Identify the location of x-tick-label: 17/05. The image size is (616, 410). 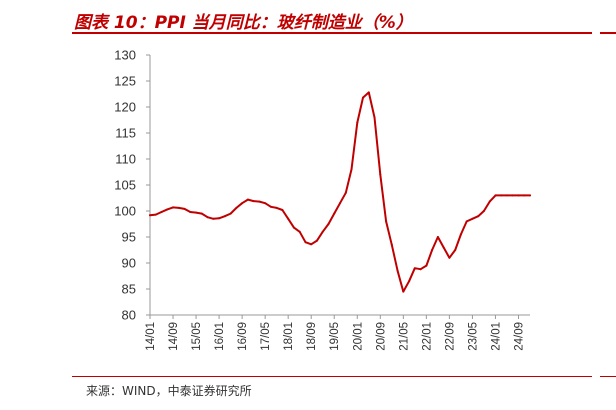
(266, 336).